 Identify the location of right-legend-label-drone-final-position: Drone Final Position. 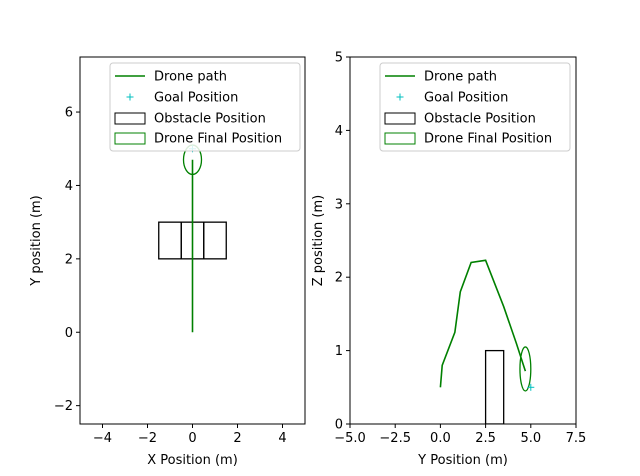
(488, 139).